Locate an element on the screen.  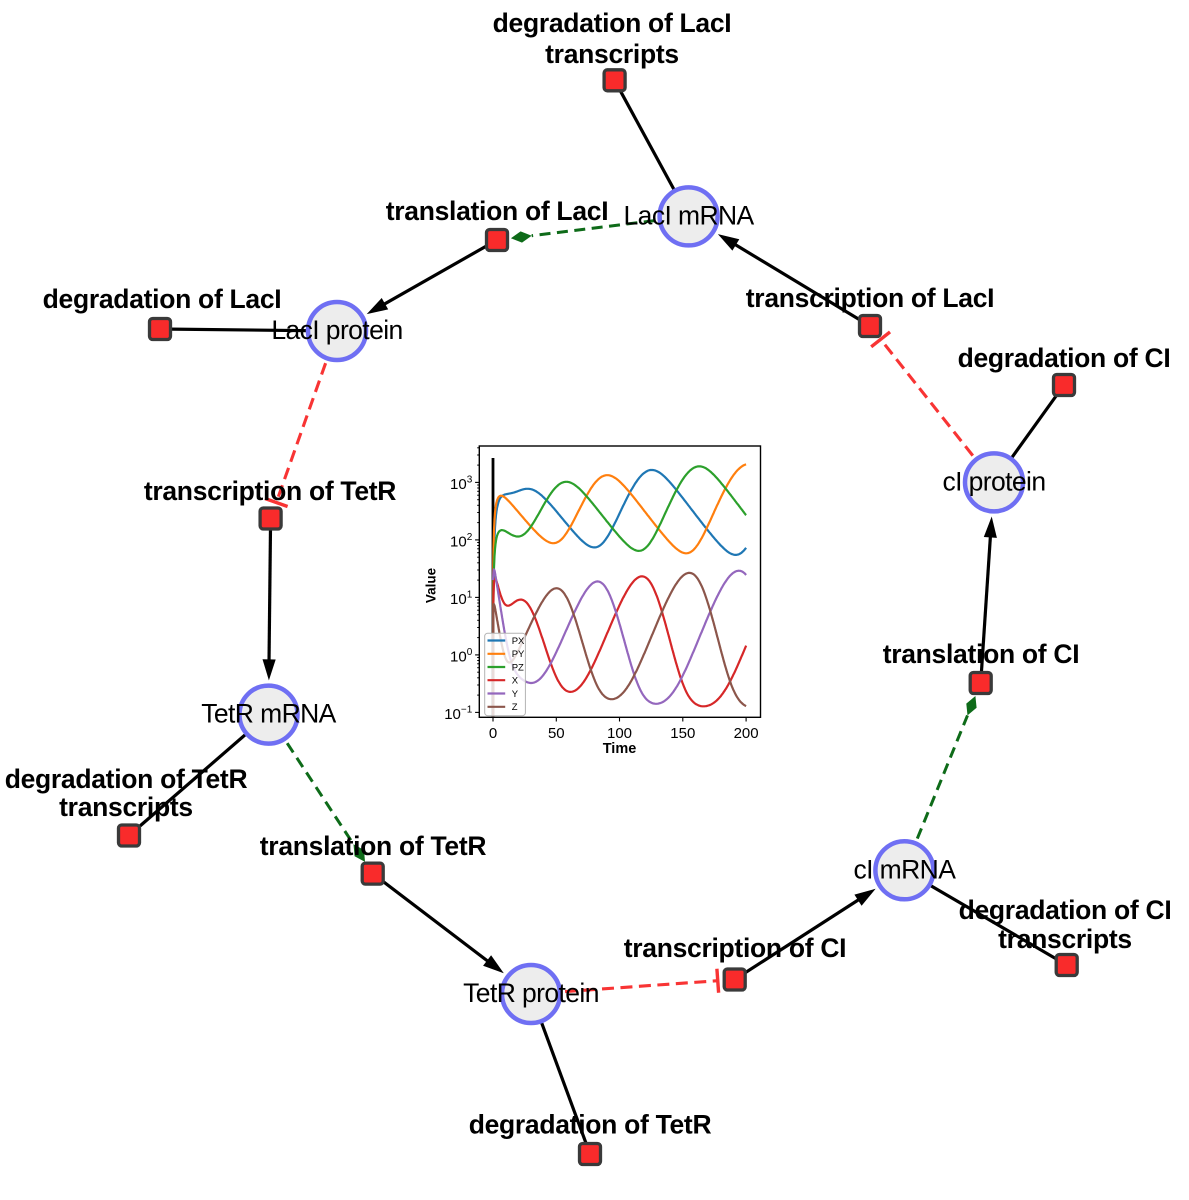
svg-text: Z is located at coordinates (515, 707).